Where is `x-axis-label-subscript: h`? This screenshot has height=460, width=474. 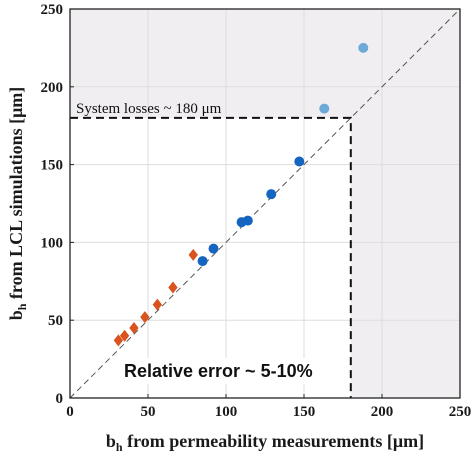
x-axis-label-subscript: h is located at coordinates (119, 447).